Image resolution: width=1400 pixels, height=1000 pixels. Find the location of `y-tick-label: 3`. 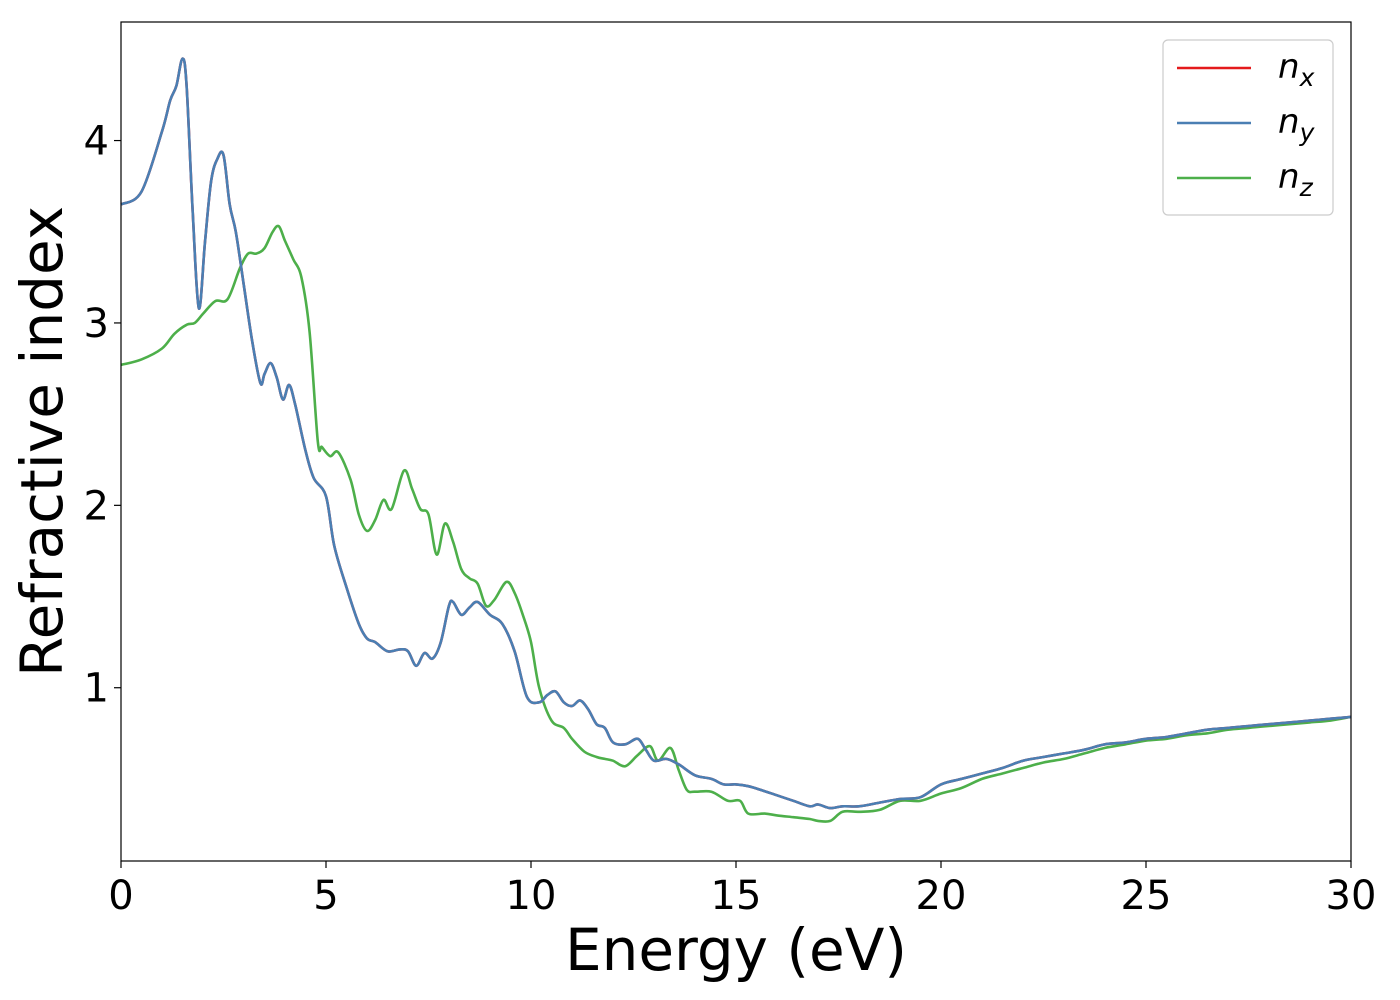

y-tick-label: 3 is located at coordinates (96, 324).